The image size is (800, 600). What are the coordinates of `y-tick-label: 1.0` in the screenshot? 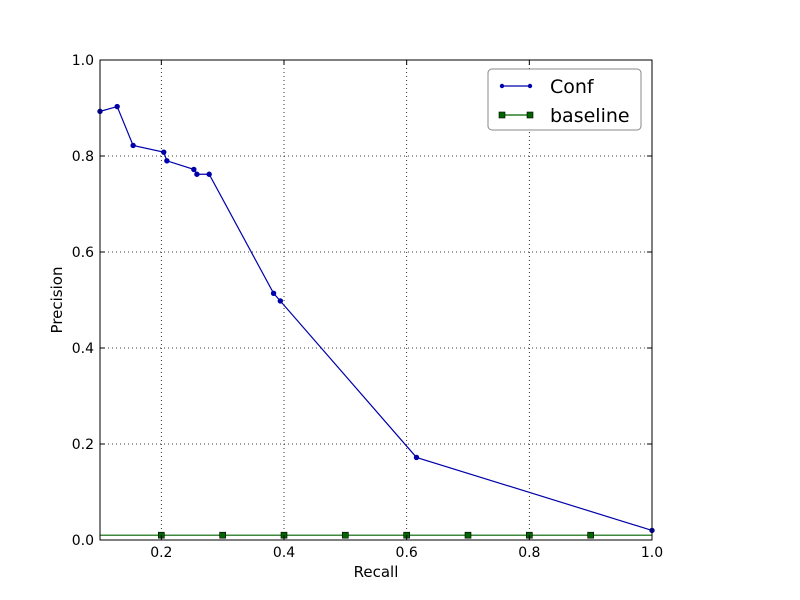 It's located at (83, 61).